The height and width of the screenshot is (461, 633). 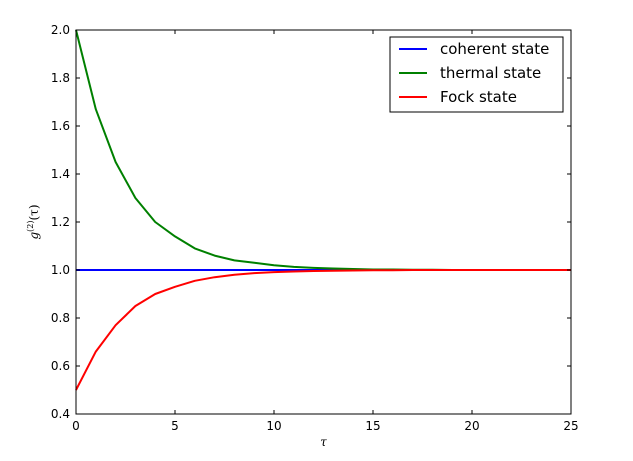 I want to click on legend-label-1: thermal state, so click(x=490, y=73).